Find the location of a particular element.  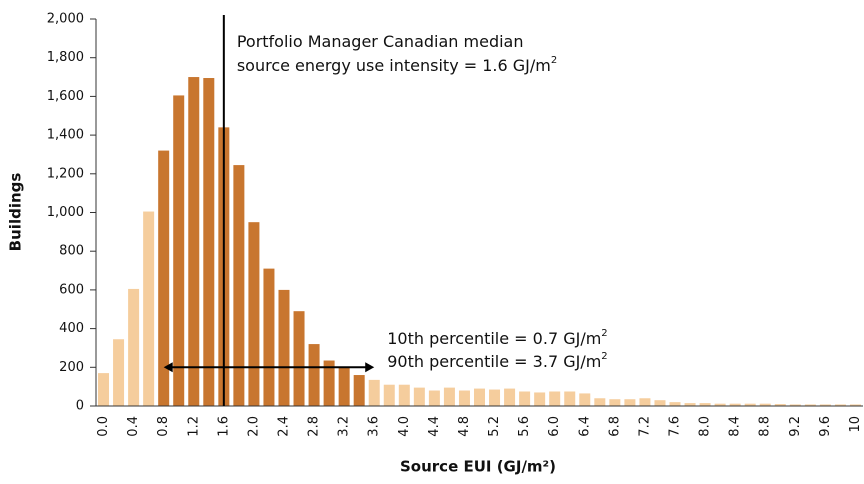

x-tick-label: 8.4 is located at coordinates (735, 426).